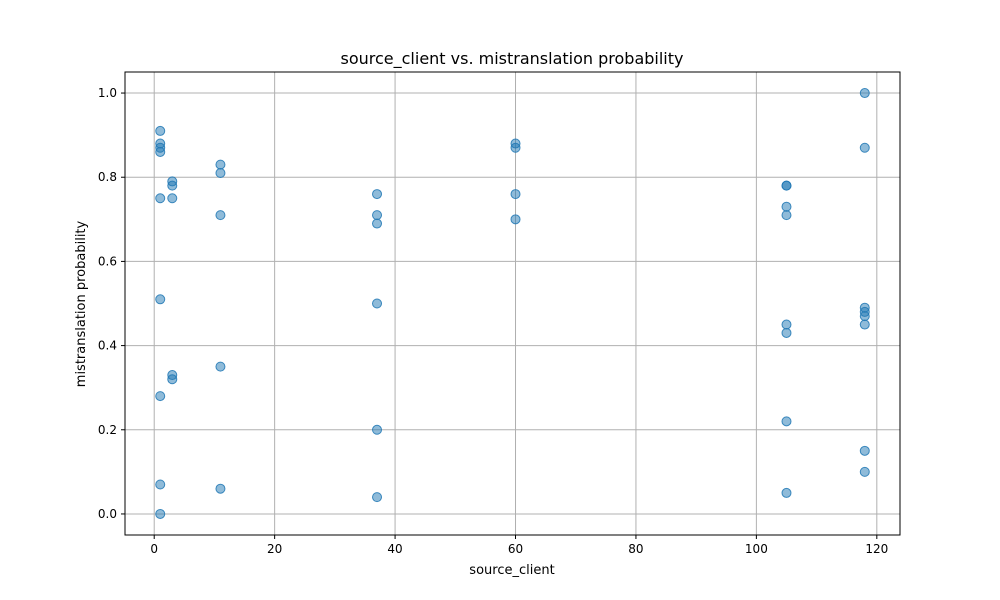 The height and width of the screenshot is (600, 1000). Describe the element at coordinates (107, 514) in the screenshot. I see `y-tick-label: 0.0` at that location.